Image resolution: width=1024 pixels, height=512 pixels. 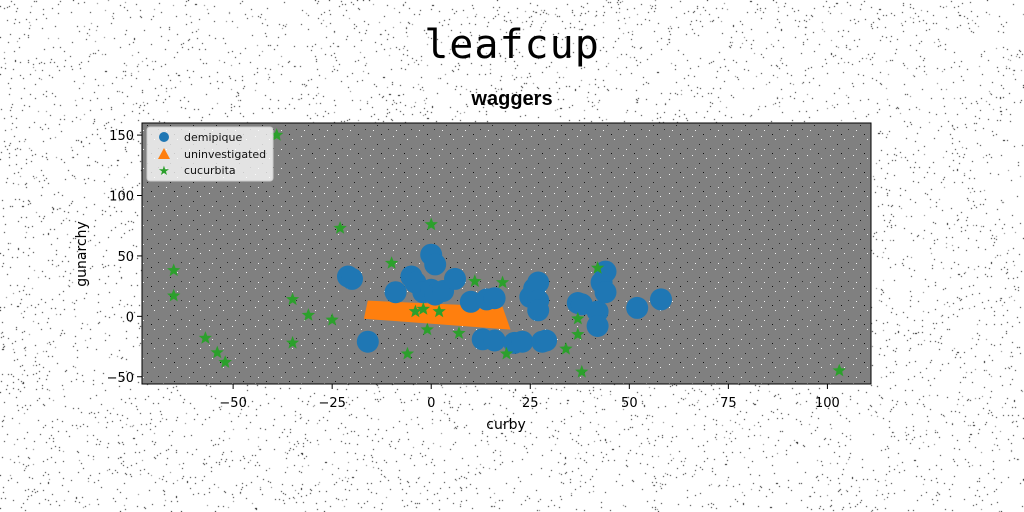 I want to click on legend-label-uninvestigated: uninvestigated, so click(x=225, y=154).